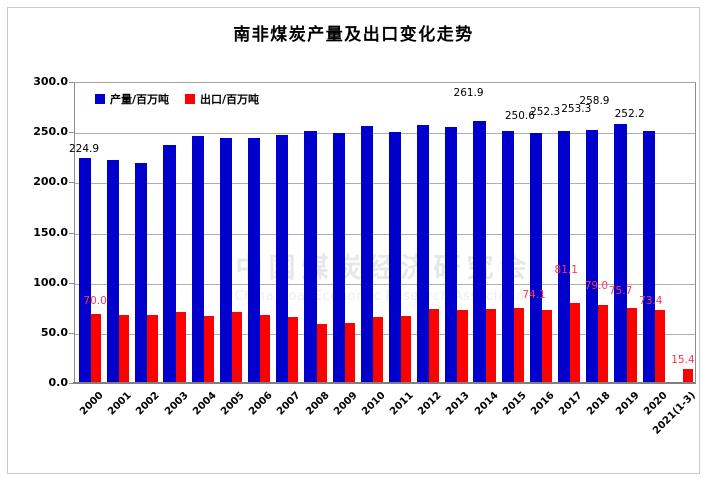 This screenshot has width=707, height=481. Describe the element at coordinates (659, 347) in the screenshot. I see `bar-export-2020` at that location.